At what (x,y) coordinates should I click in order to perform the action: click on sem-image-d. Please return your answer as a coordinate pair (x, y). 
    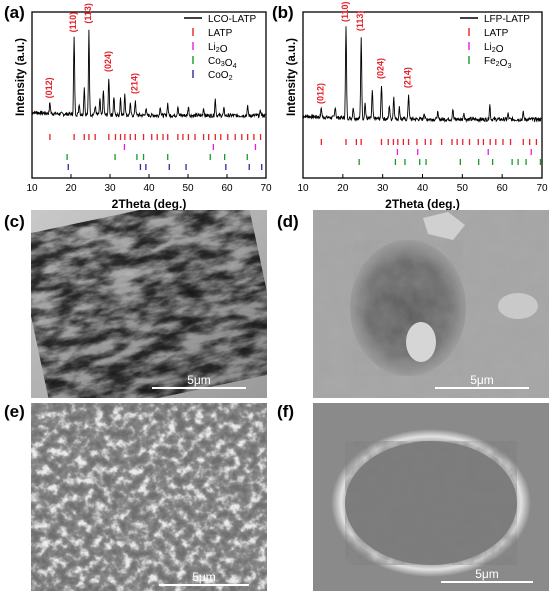
    Looking at the image, I should click on (431, 304).